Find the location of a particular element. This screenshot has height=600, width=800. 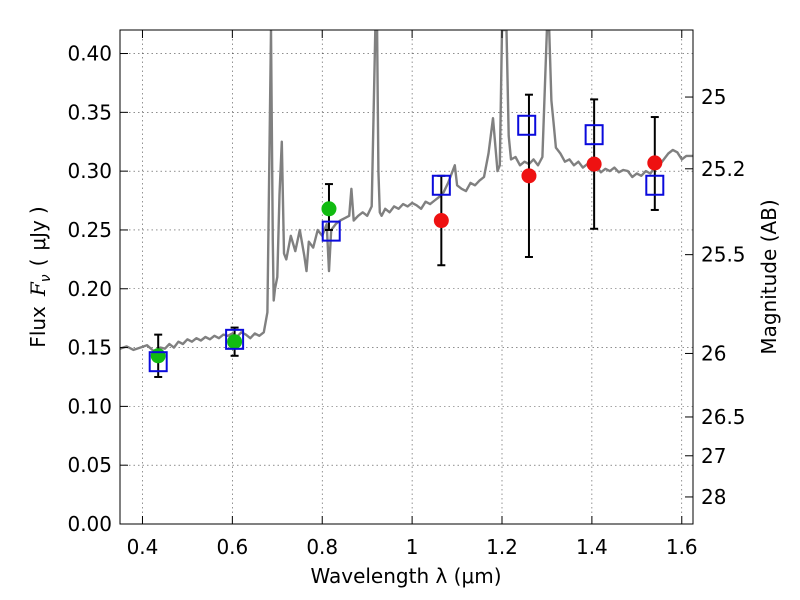

magnitude-tick-label: 25 is located at coordinates (713, 97).